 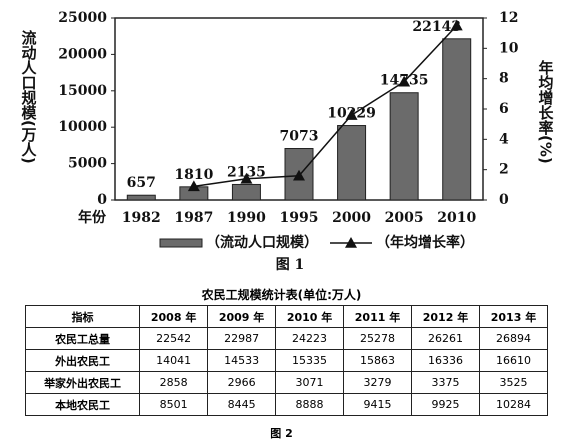 I want to click on y-tick-label: 15000, so click(x=82, y=91).